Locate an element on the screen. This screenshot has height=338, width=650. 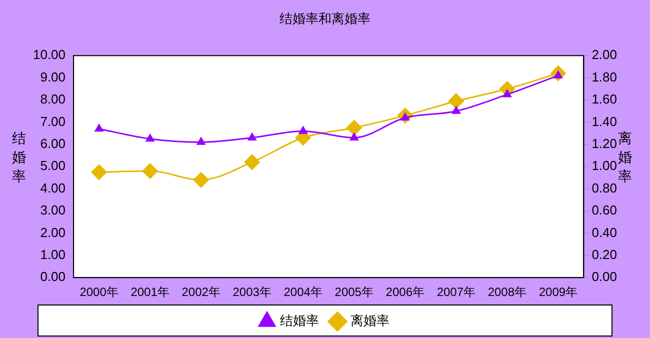
y2-axis-title: 离婚率 is located at coordinates (625, 158).